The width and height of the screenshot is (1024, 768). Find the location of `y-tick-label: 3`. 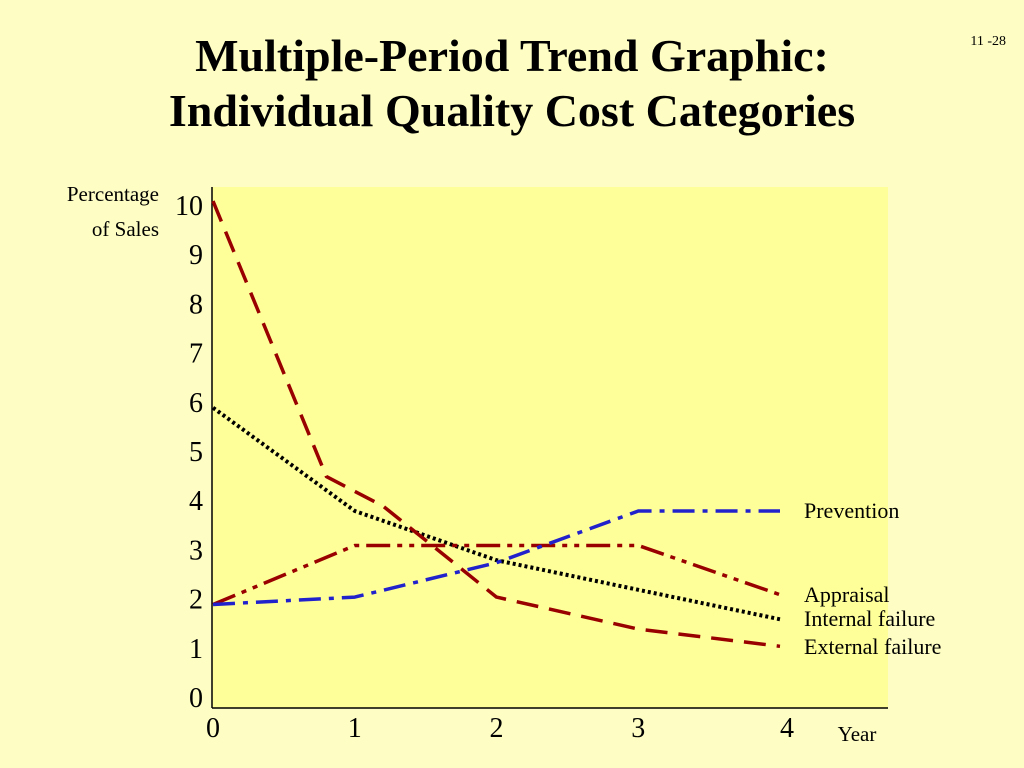

y-tick-label: 3 is located at coordinates (196, 550).